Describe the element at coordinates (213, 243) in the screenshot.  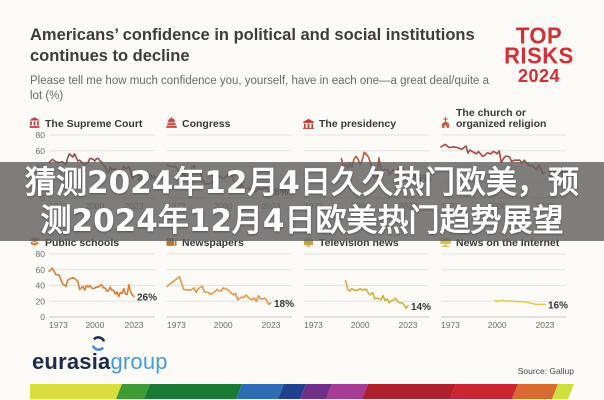
I see `panel-title: Newspapers` at that location.